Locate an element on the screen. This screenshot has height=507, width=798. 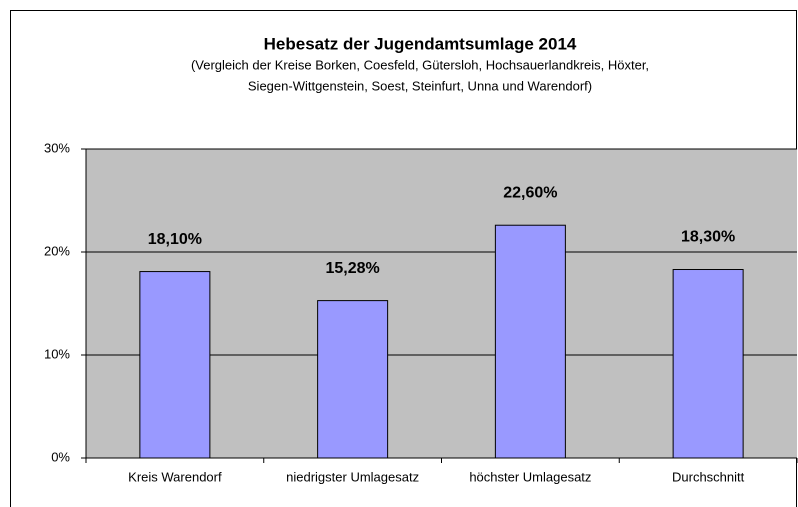
x-tick-label: niedrigster Umlagesatz is located at coordinates (352, 476).